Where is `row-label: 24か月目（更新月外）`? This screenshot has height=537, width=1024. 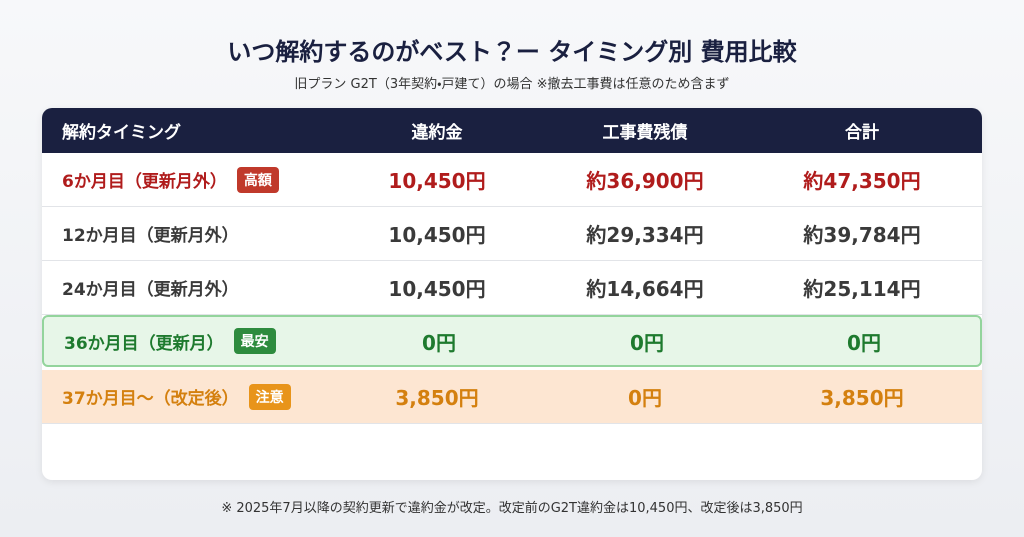
row-label: 24か月目（更新月外） is located at coordinates (150, 290).